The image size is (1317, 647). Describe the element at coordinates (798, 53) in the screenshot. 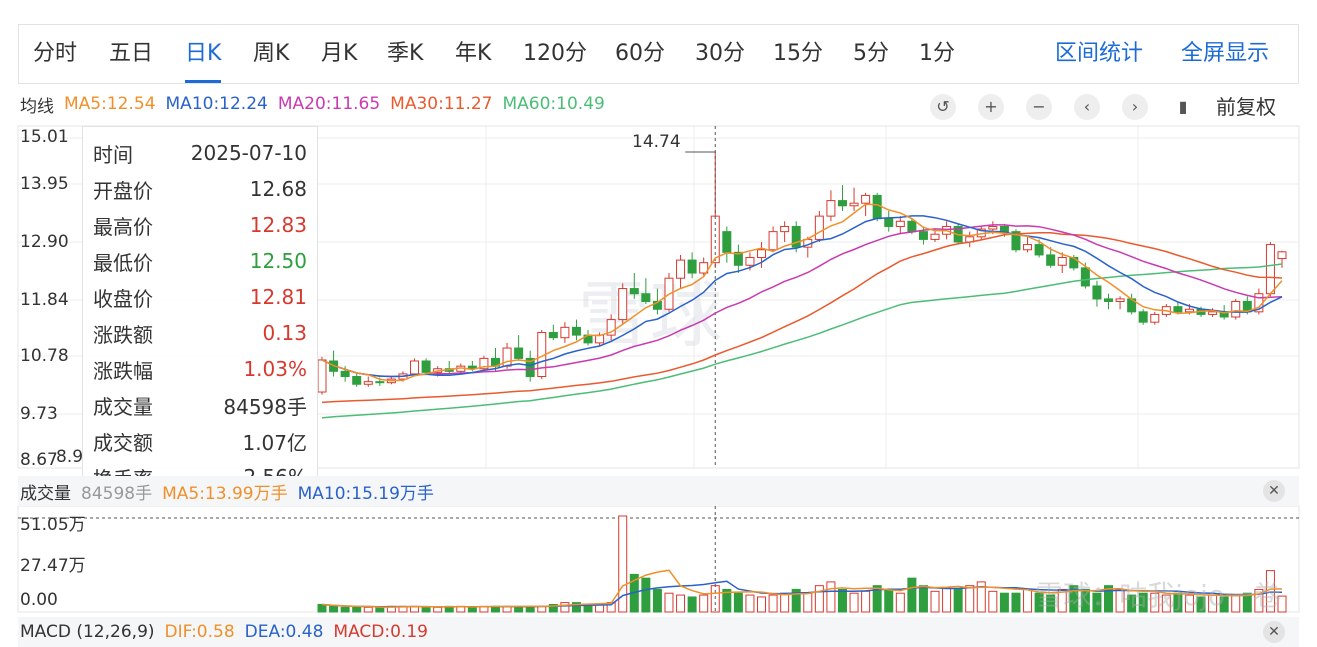

I see `tab-15min: 15分` at that location.